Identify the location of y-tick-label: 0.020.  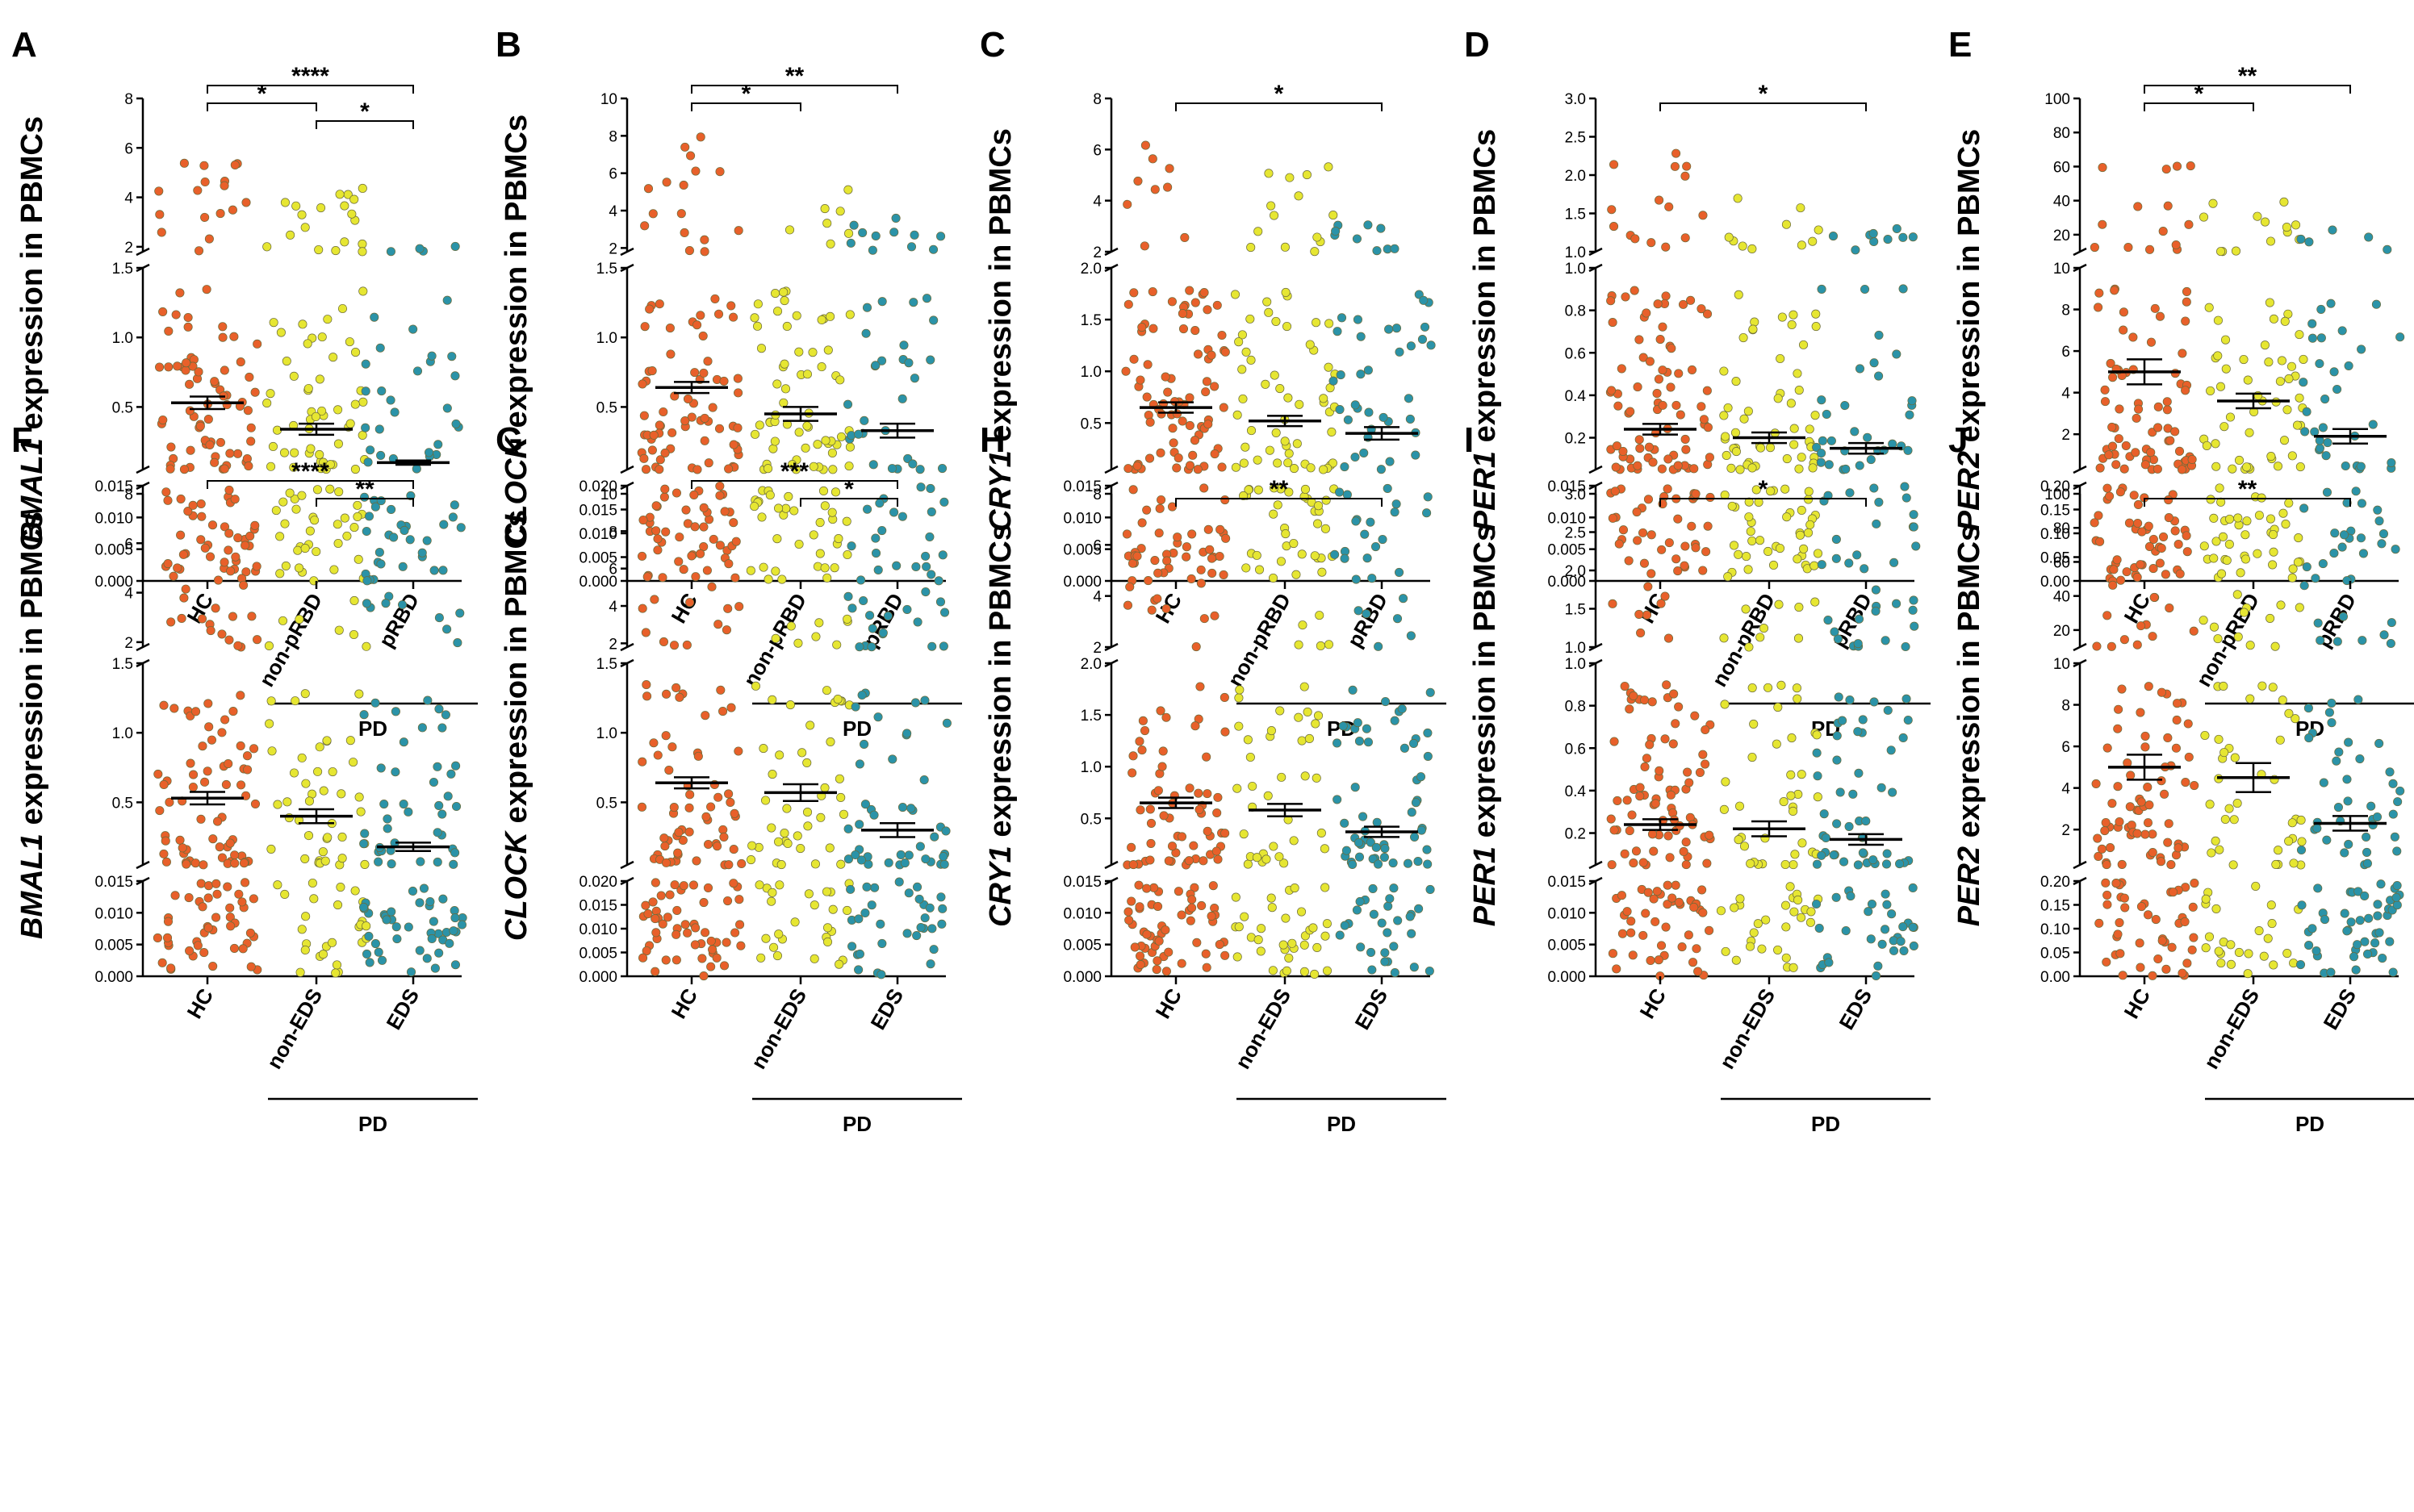
(598, 486).